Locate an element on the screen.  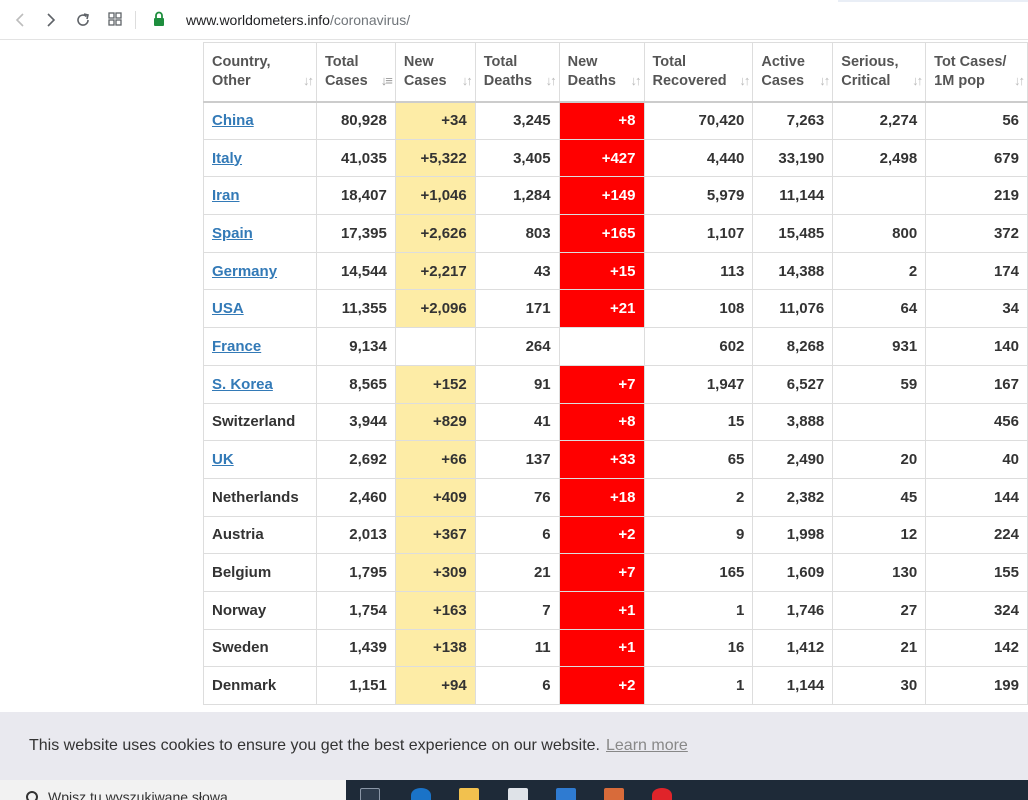
learn-more-link: Learn more is located at coordinates (647, 745).